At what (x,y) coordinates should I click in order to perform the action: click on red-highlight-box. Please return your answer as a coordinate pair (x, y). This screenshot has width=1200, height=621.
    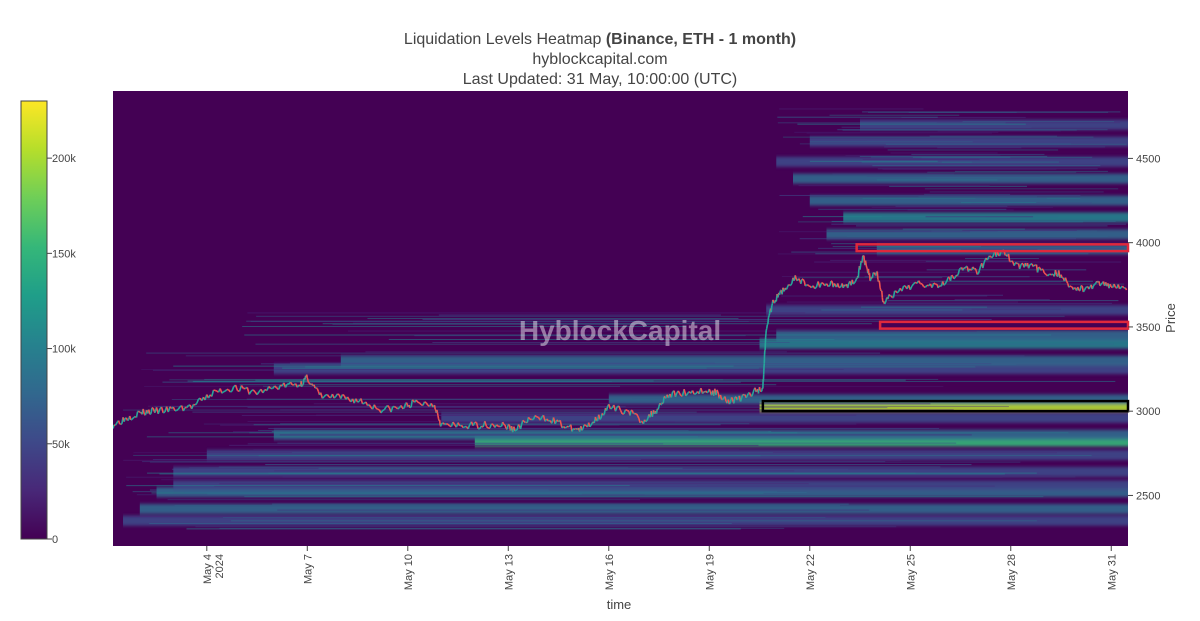
    Looking at the image, I should click on (992, 248).